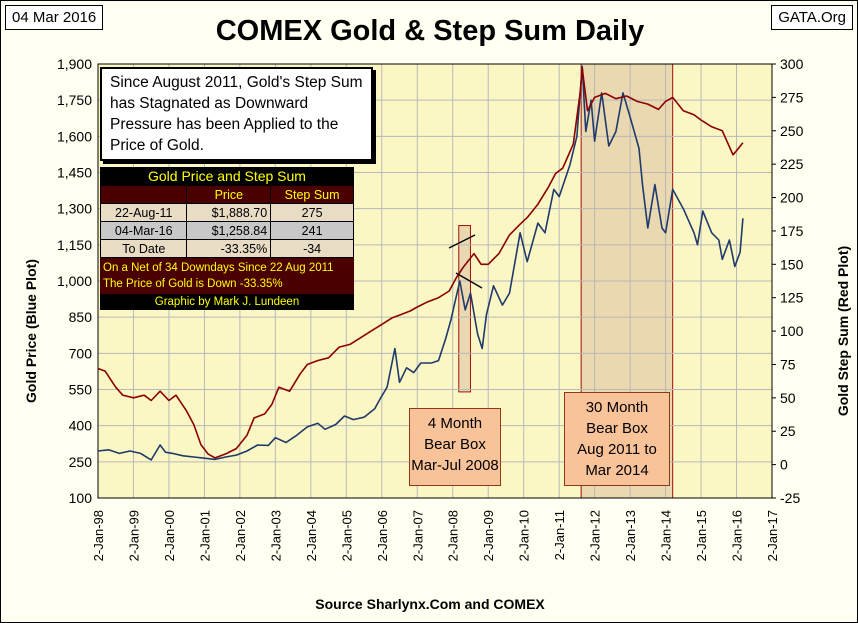 The image size is (858, 623). I want to click on x-tick-label: 2-Jan-11, so click(559, 535).